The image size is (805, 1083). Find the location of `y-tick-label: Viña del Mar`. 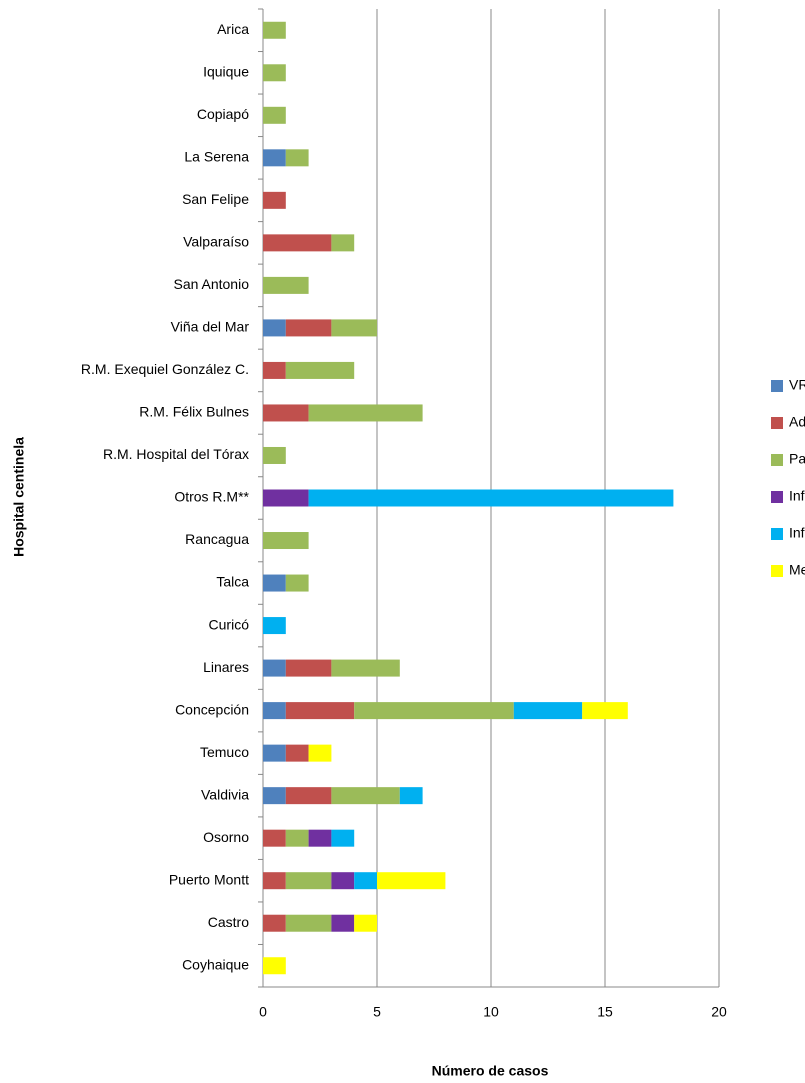

y-tick-label: Viña del Mar is located at coordinates (210, 327).